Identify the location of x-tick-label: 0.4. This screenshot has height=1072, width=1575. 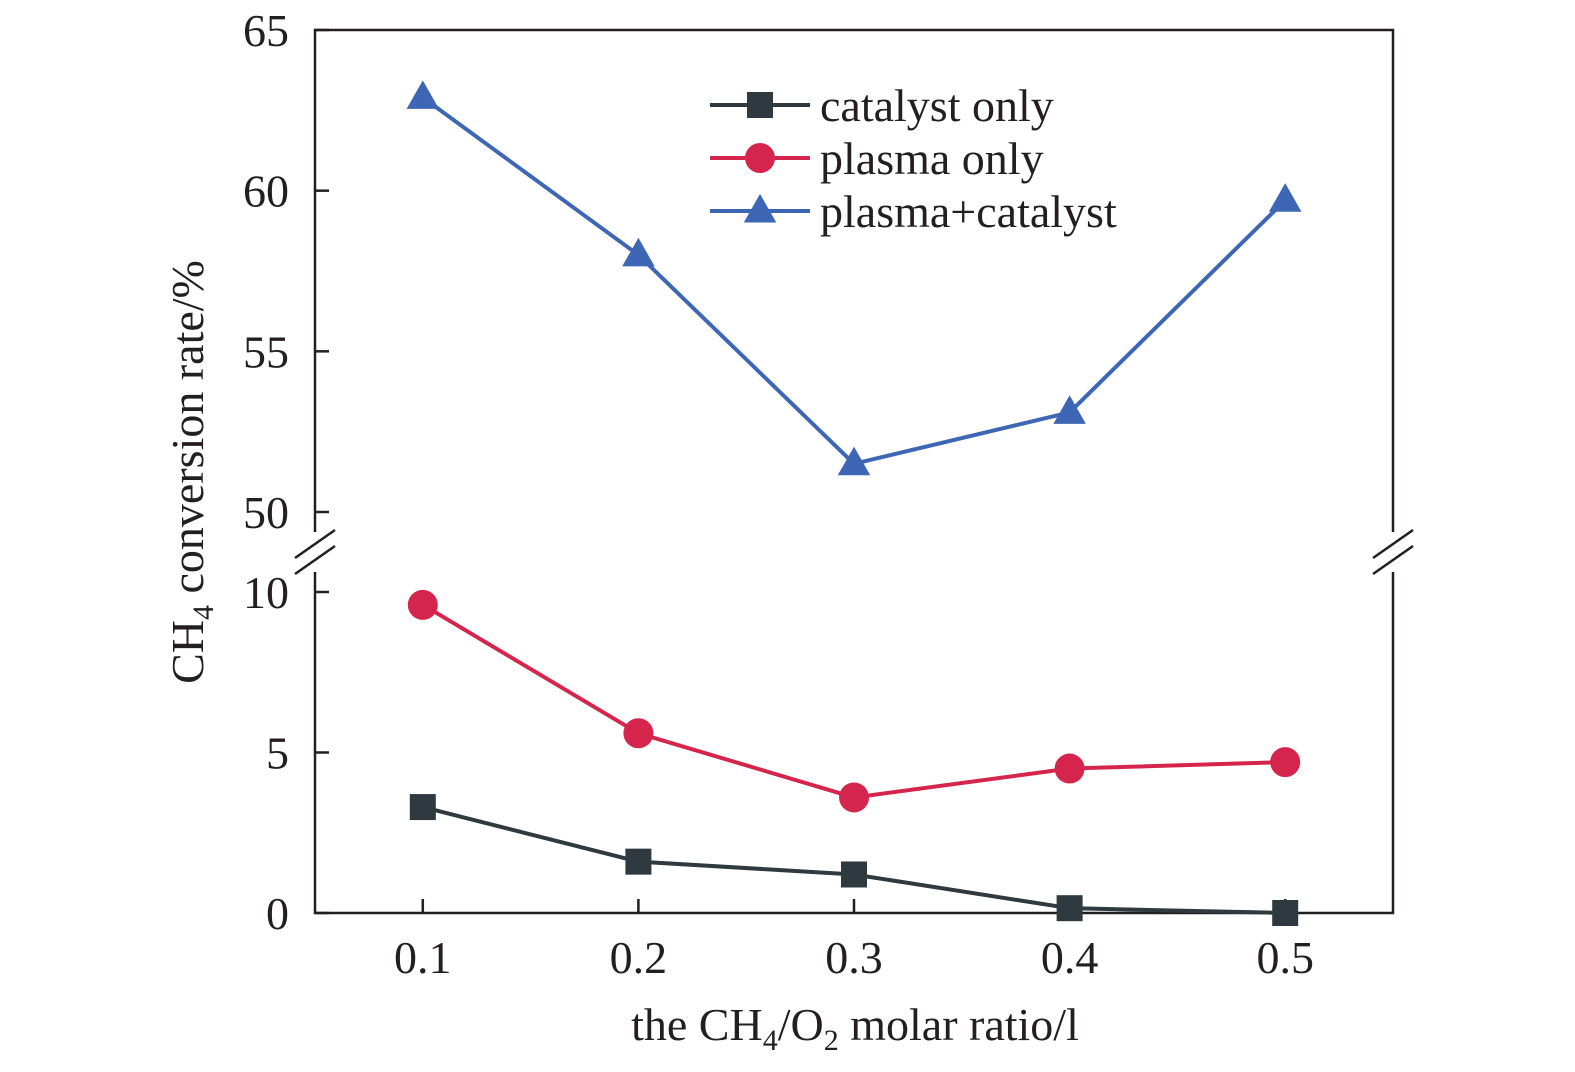
(1070, 957).